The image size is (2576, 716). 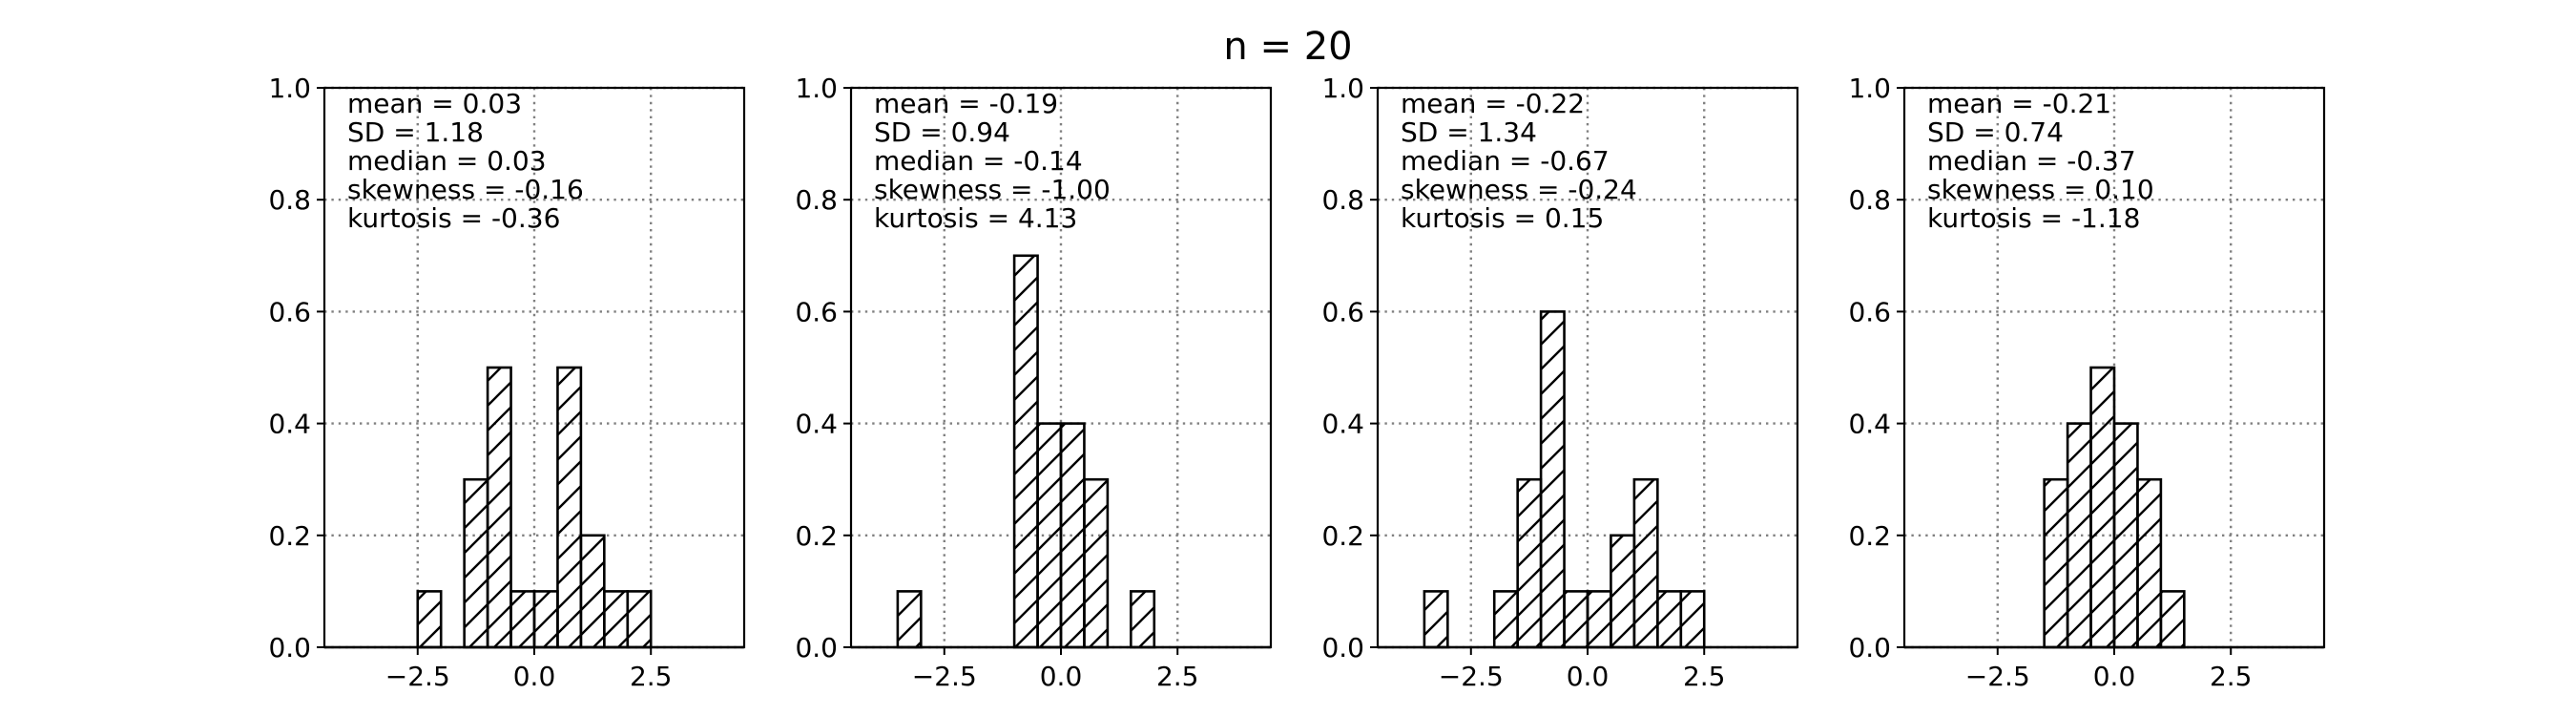 I want to click on stat-line: SD = 0.94, so click(x=942, y=132).